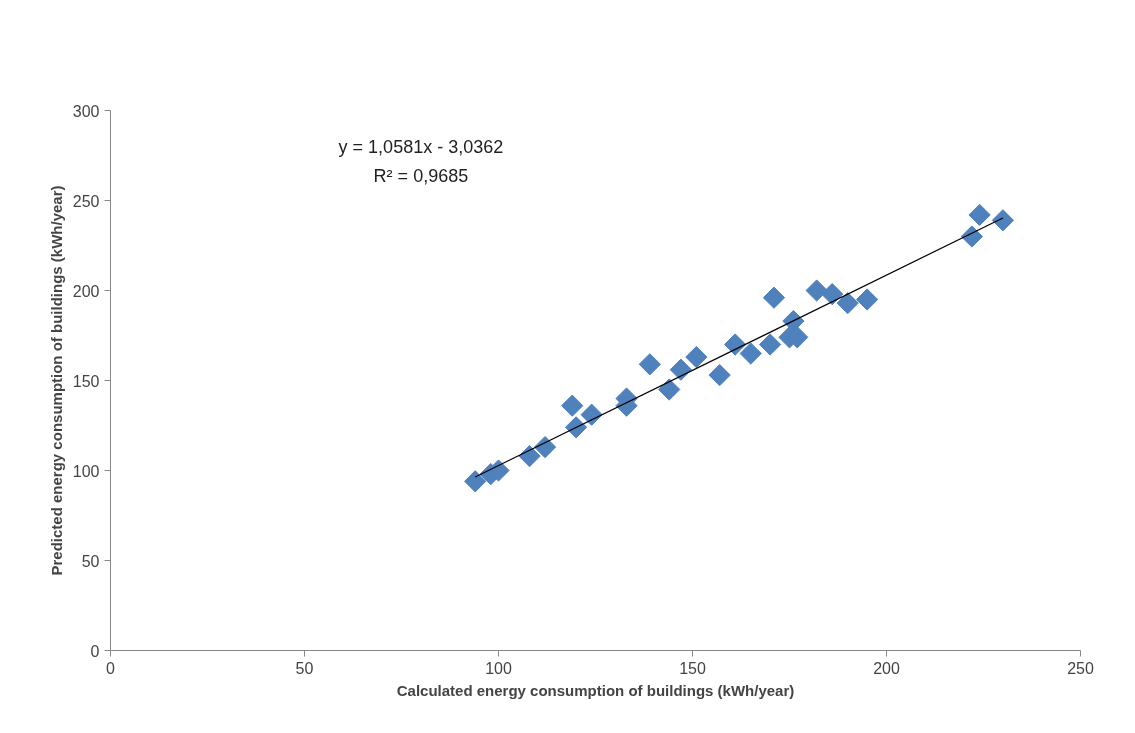 Image resolution: width=1135 pixels, height=733 pixels. Describe the element at coordinates (1080, 668) in the screenshot. I see `x-tick-label: 250` at that location.